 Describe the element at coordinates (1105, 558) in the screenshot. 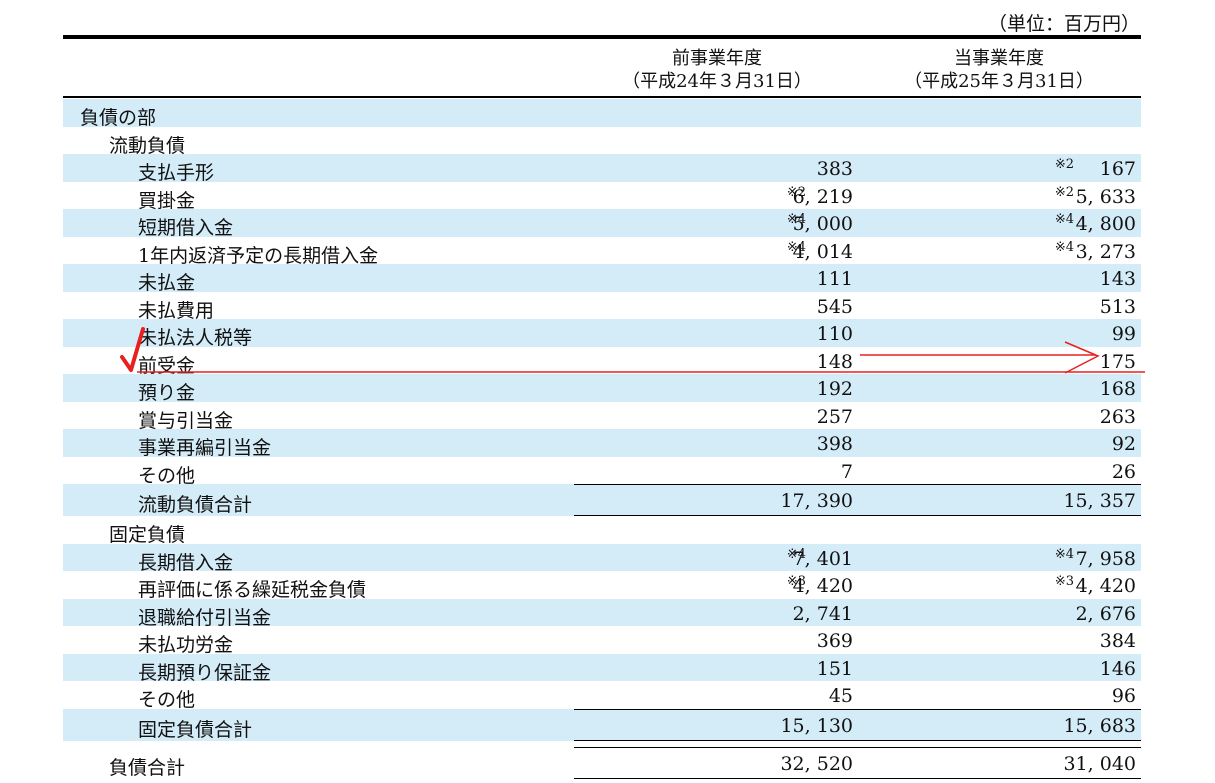

I see `current-year-value: 7, 958` at that location.